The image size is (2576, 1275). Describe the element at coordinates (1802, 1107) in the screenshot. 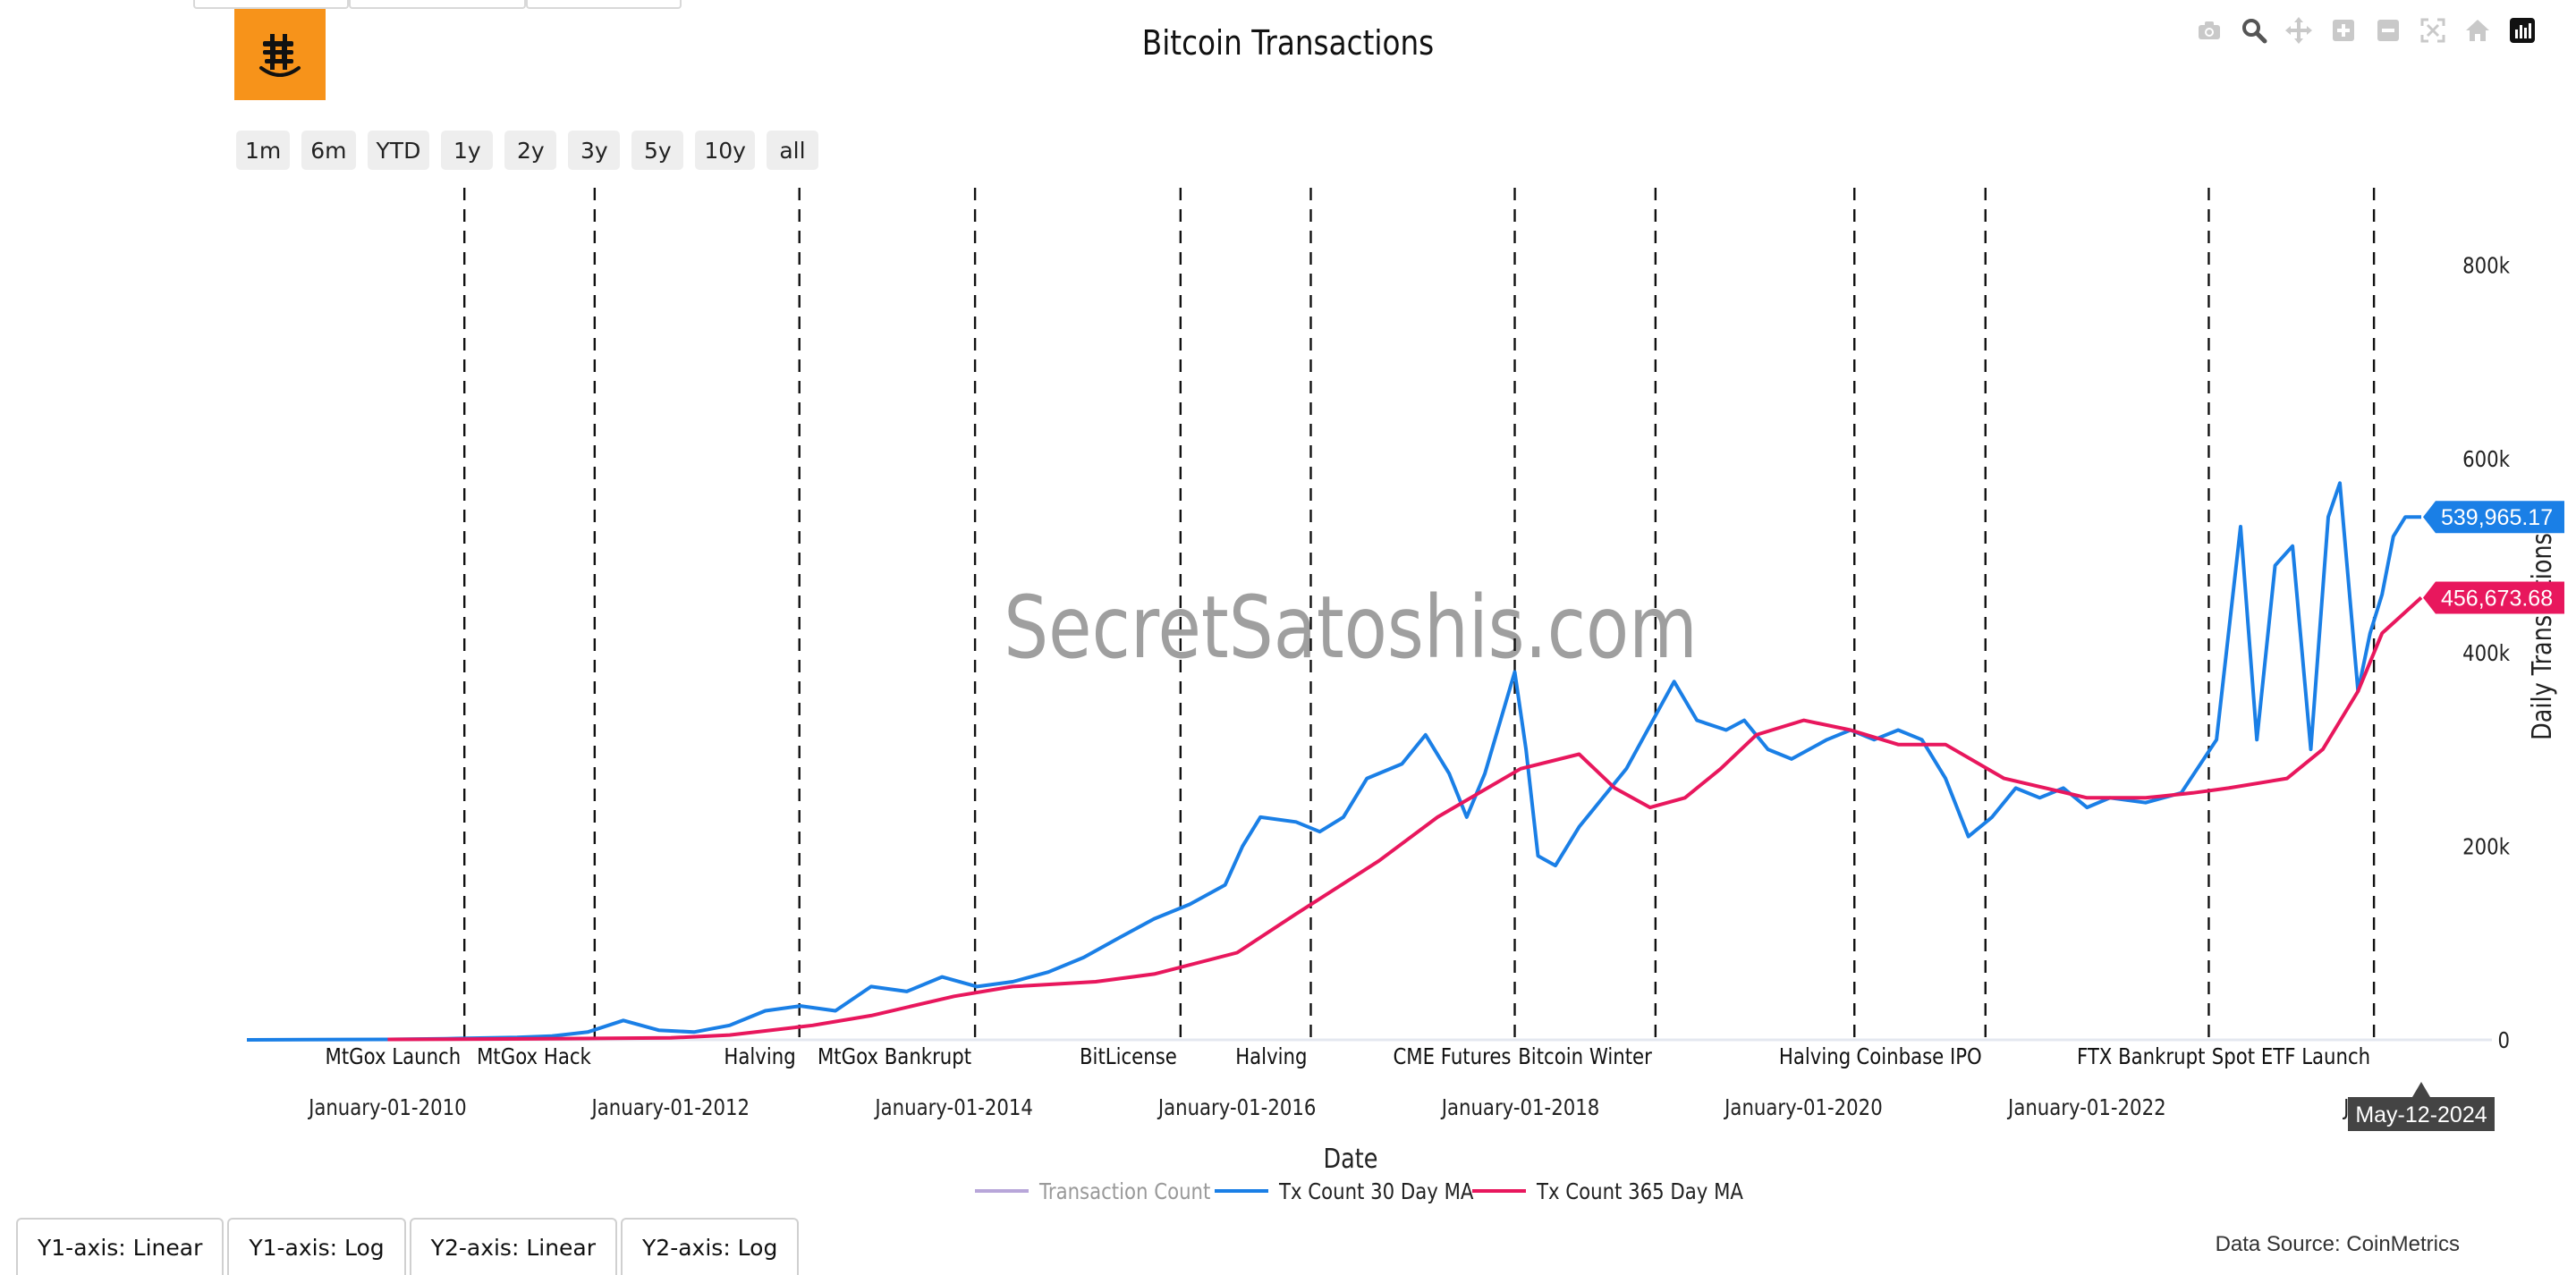

I see `x-tick-label: January-01-2020` at that location.